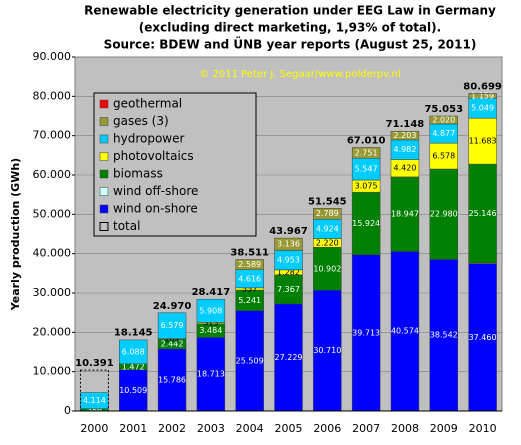 The width and height of the screenshot is (521, 445). Describe the element at coordinates (444, 335) in the screenshot. I see `value-label: 38.542` at that location.